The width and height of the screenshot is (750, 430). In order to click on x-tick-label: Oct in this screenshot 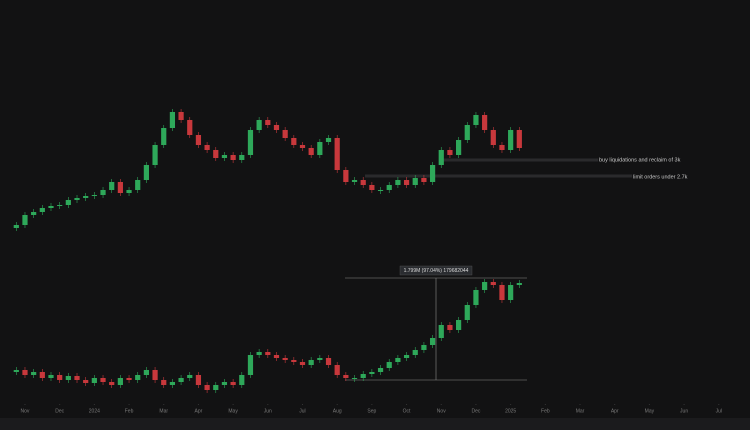, I will do `click(407, 411)`.